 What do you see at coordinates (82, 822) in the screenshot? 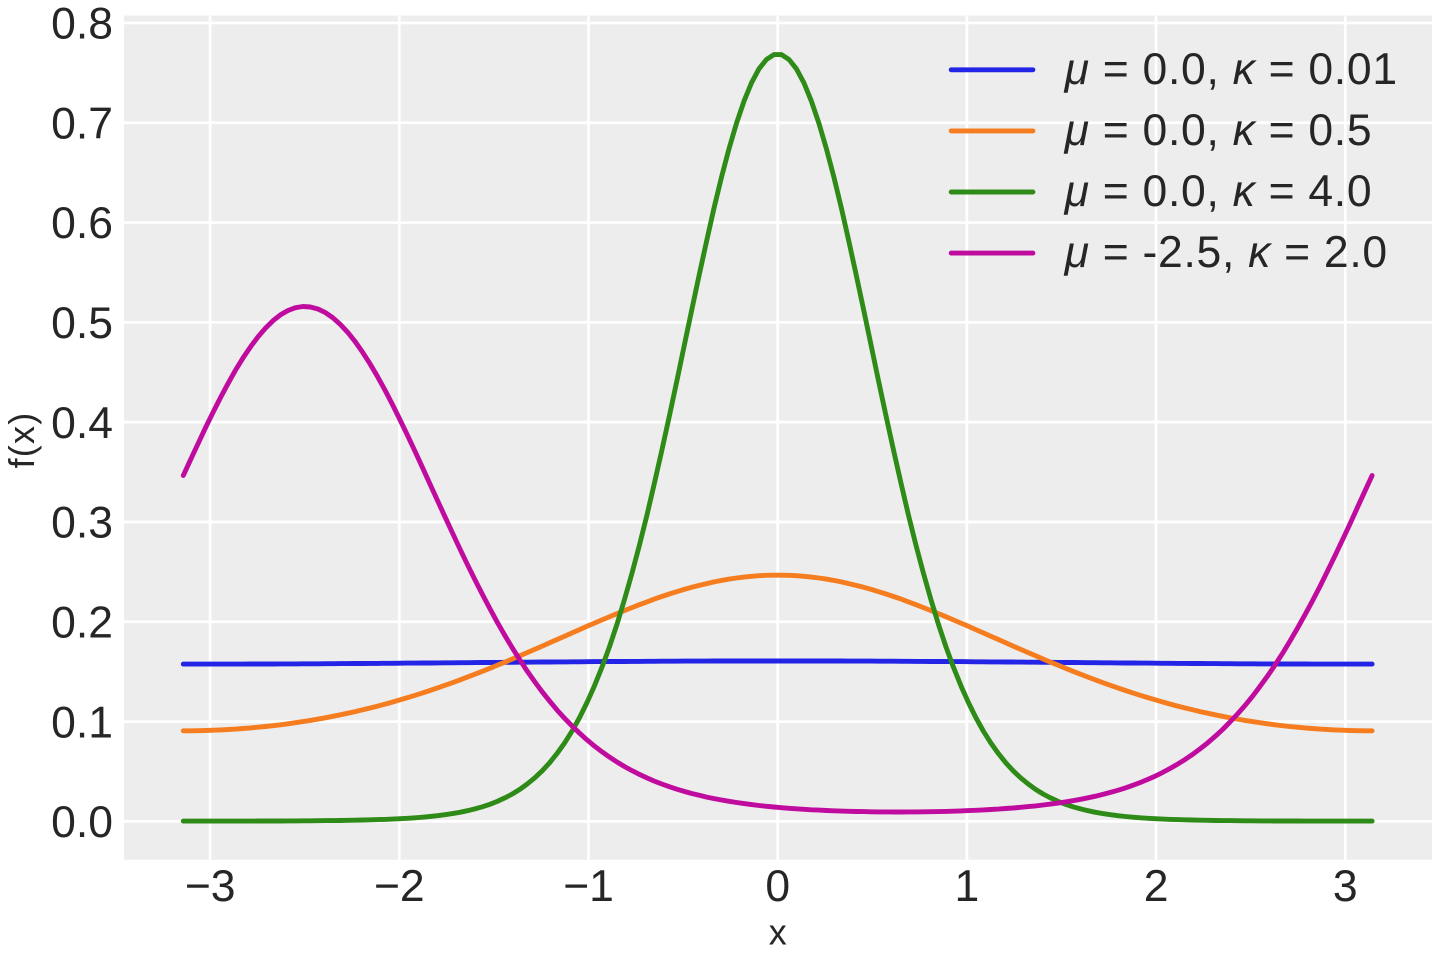
I see `svg-text: 0.0` at bounding box center [82, 822].